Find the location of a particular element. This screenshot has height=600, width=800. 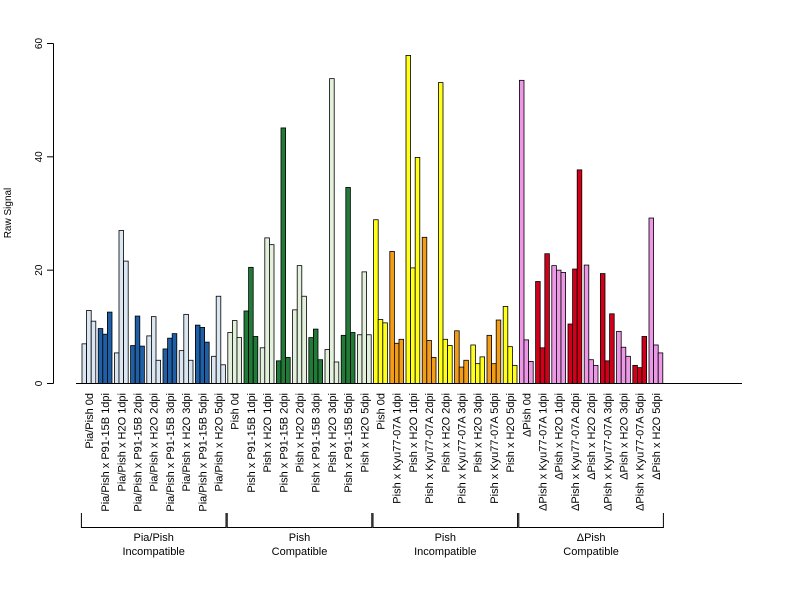

category-label: Pia/Pish x H2O 5dpi is located at coordinates (220, 442).